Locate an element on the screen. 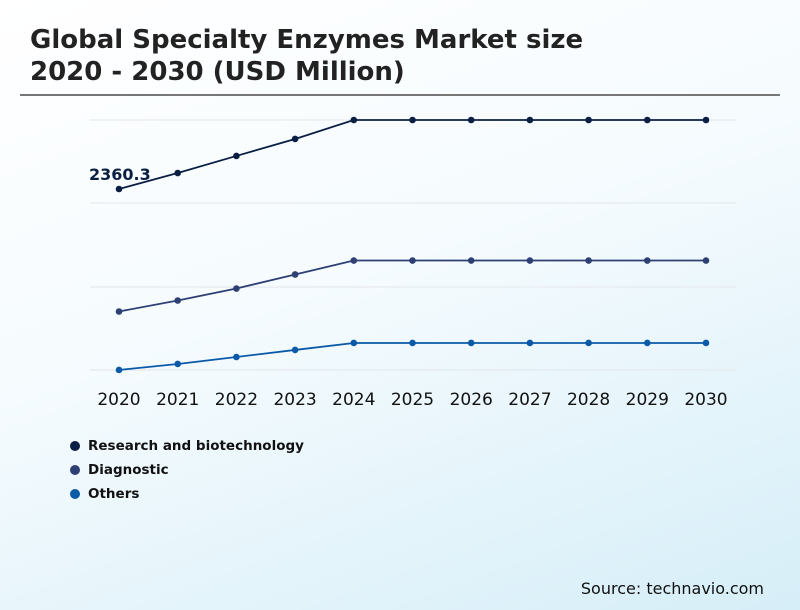 The width and height of the screenshot is (800, 610). x-tick-label: 2030 is located at coordinates (705, 400).